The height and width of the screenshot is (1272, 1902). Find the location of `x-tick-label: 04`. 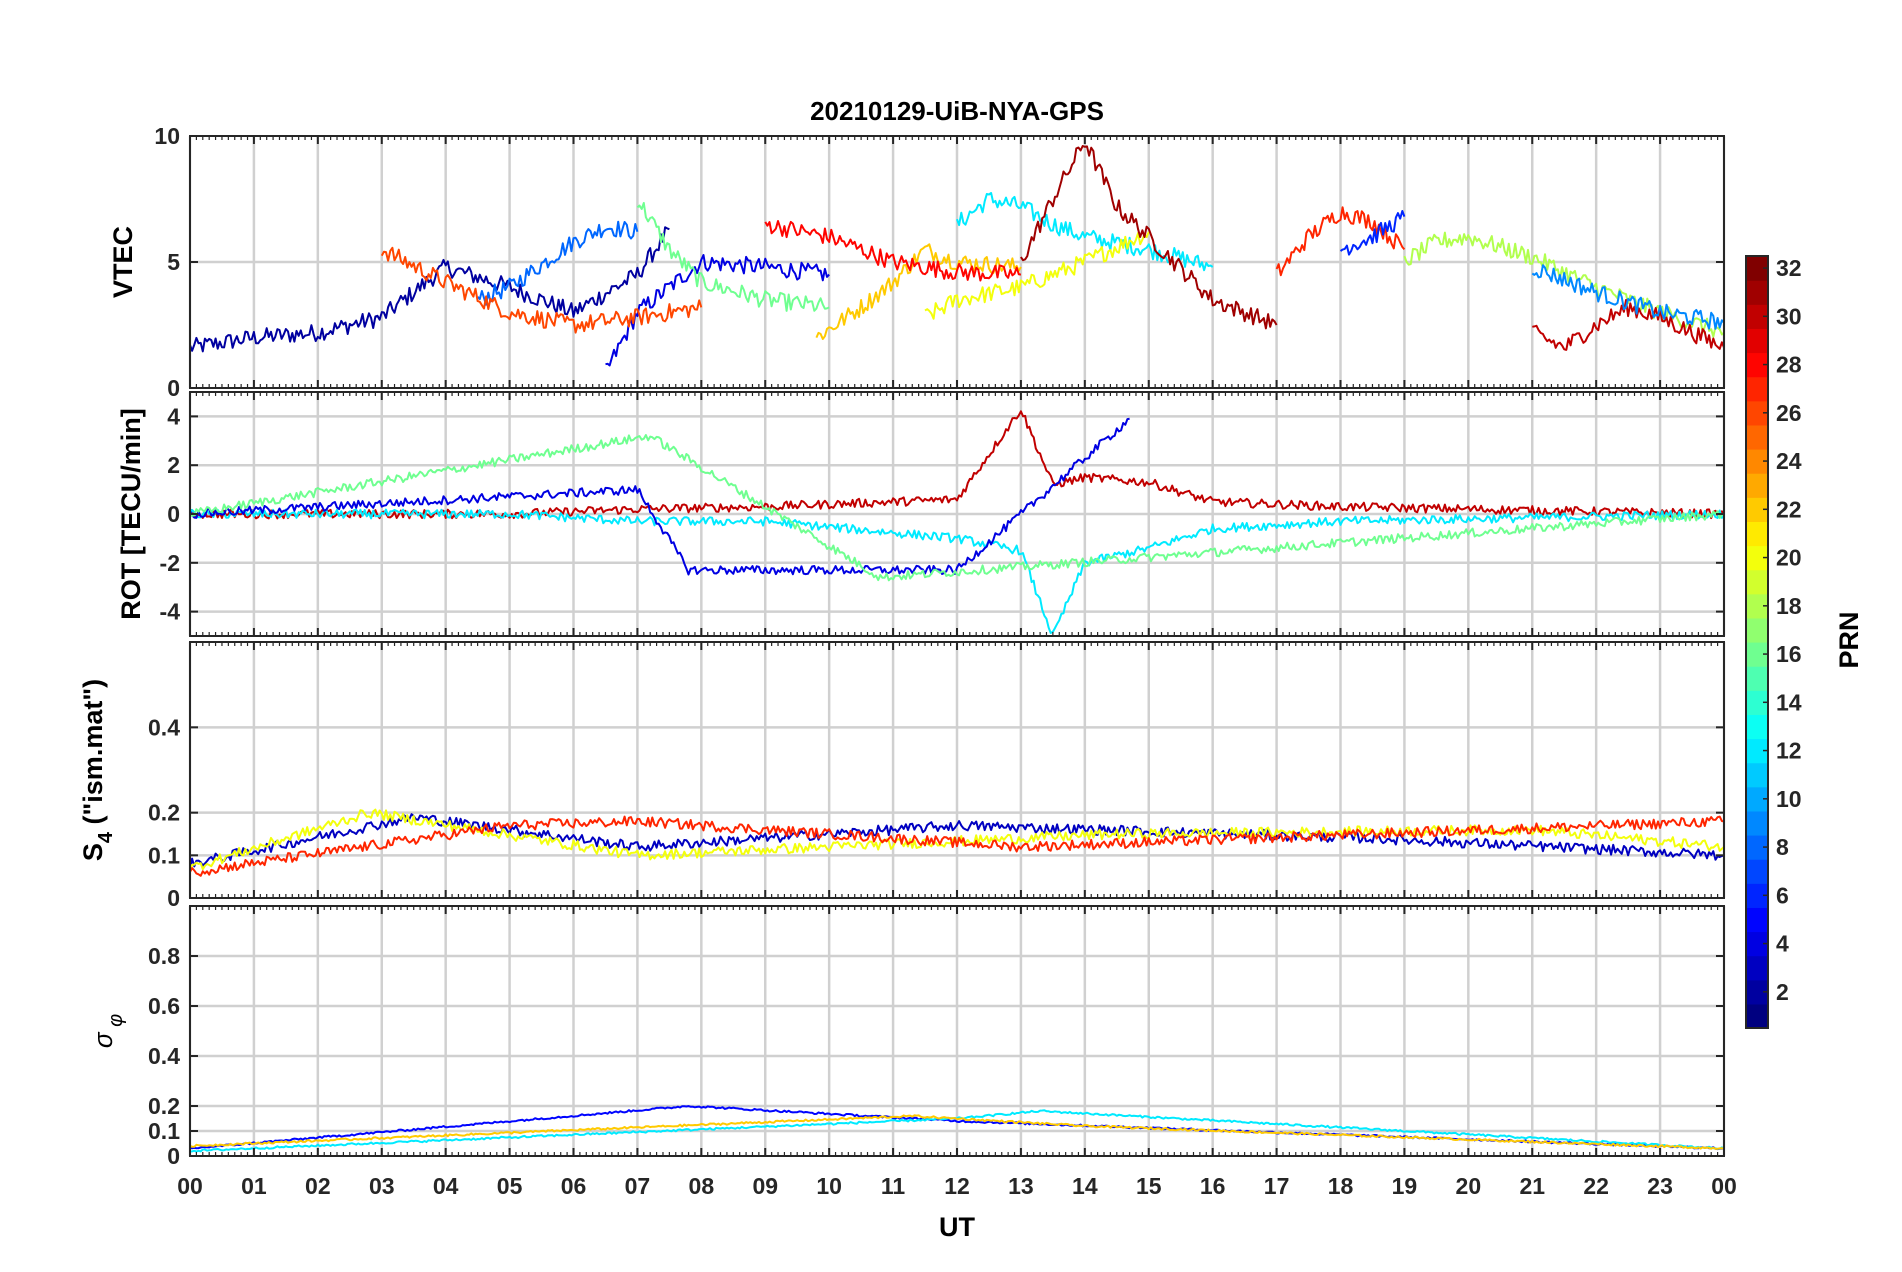

x-tick-label: 04 is located at coordinates (446, 1186).